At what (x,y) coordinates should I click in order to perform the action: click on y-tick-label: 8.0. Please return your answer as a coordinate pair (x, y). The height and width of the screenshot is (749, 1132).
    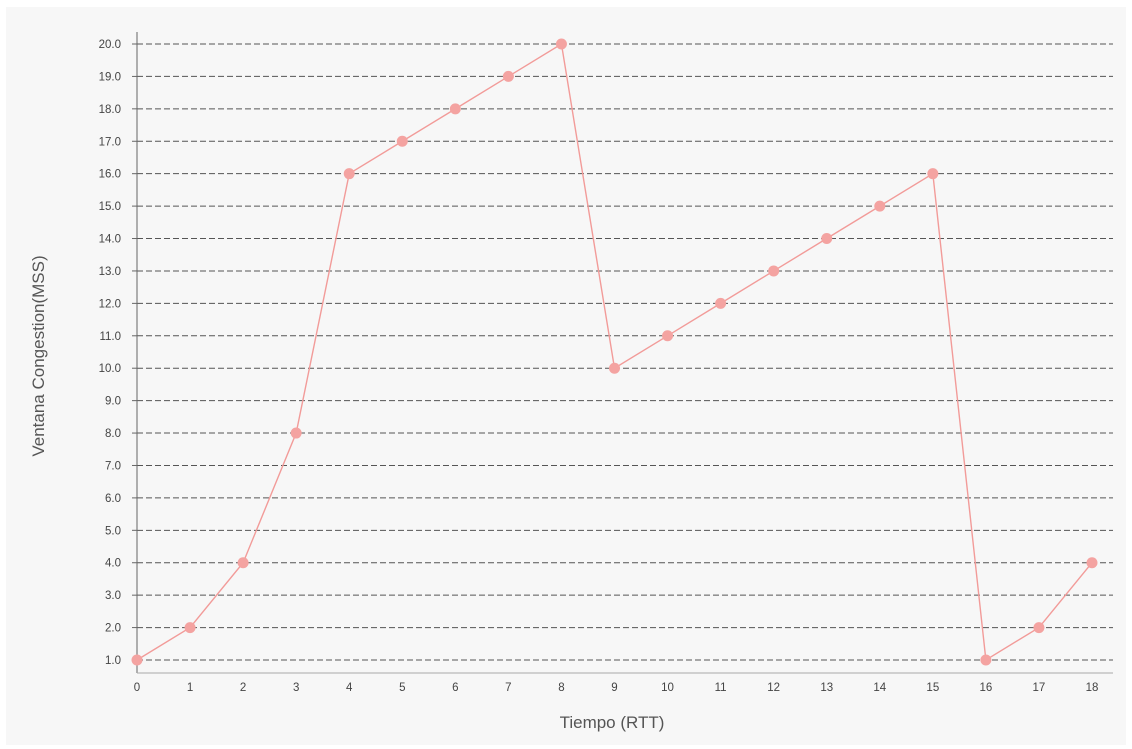
    Looking at the image, I should click on (113, 434).